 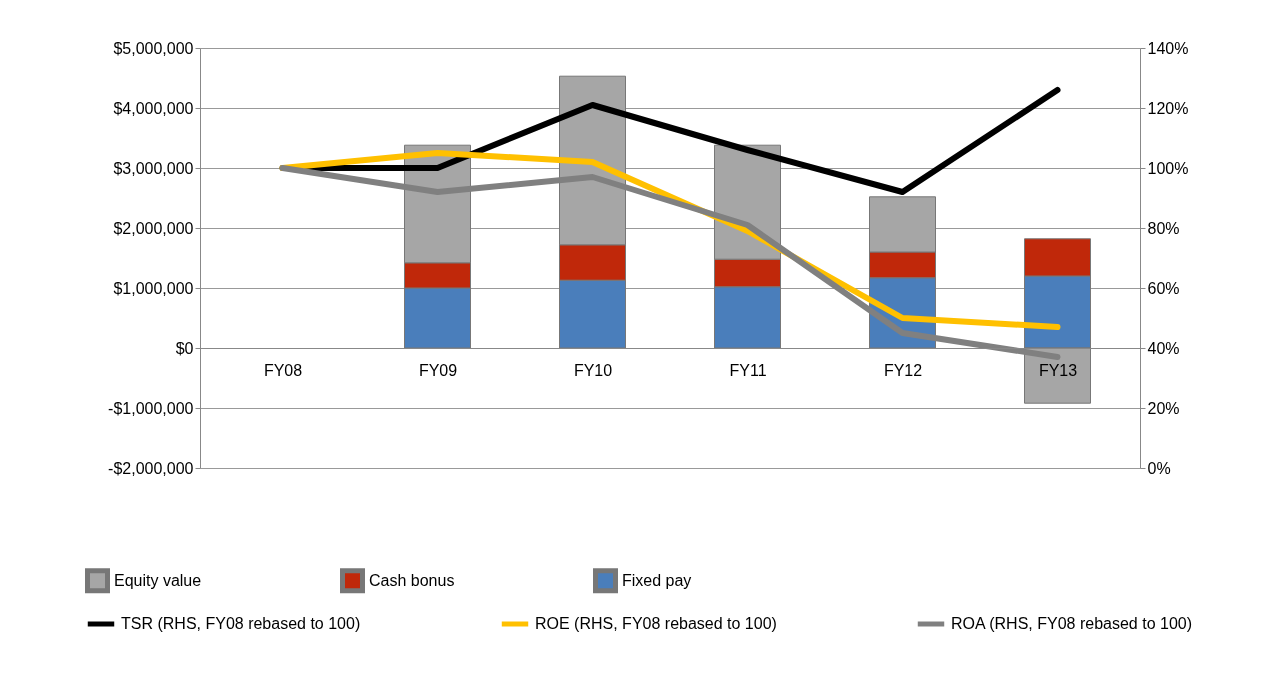 I want to click on y2-tick-label: 120%, so click(x=1168, y=108).